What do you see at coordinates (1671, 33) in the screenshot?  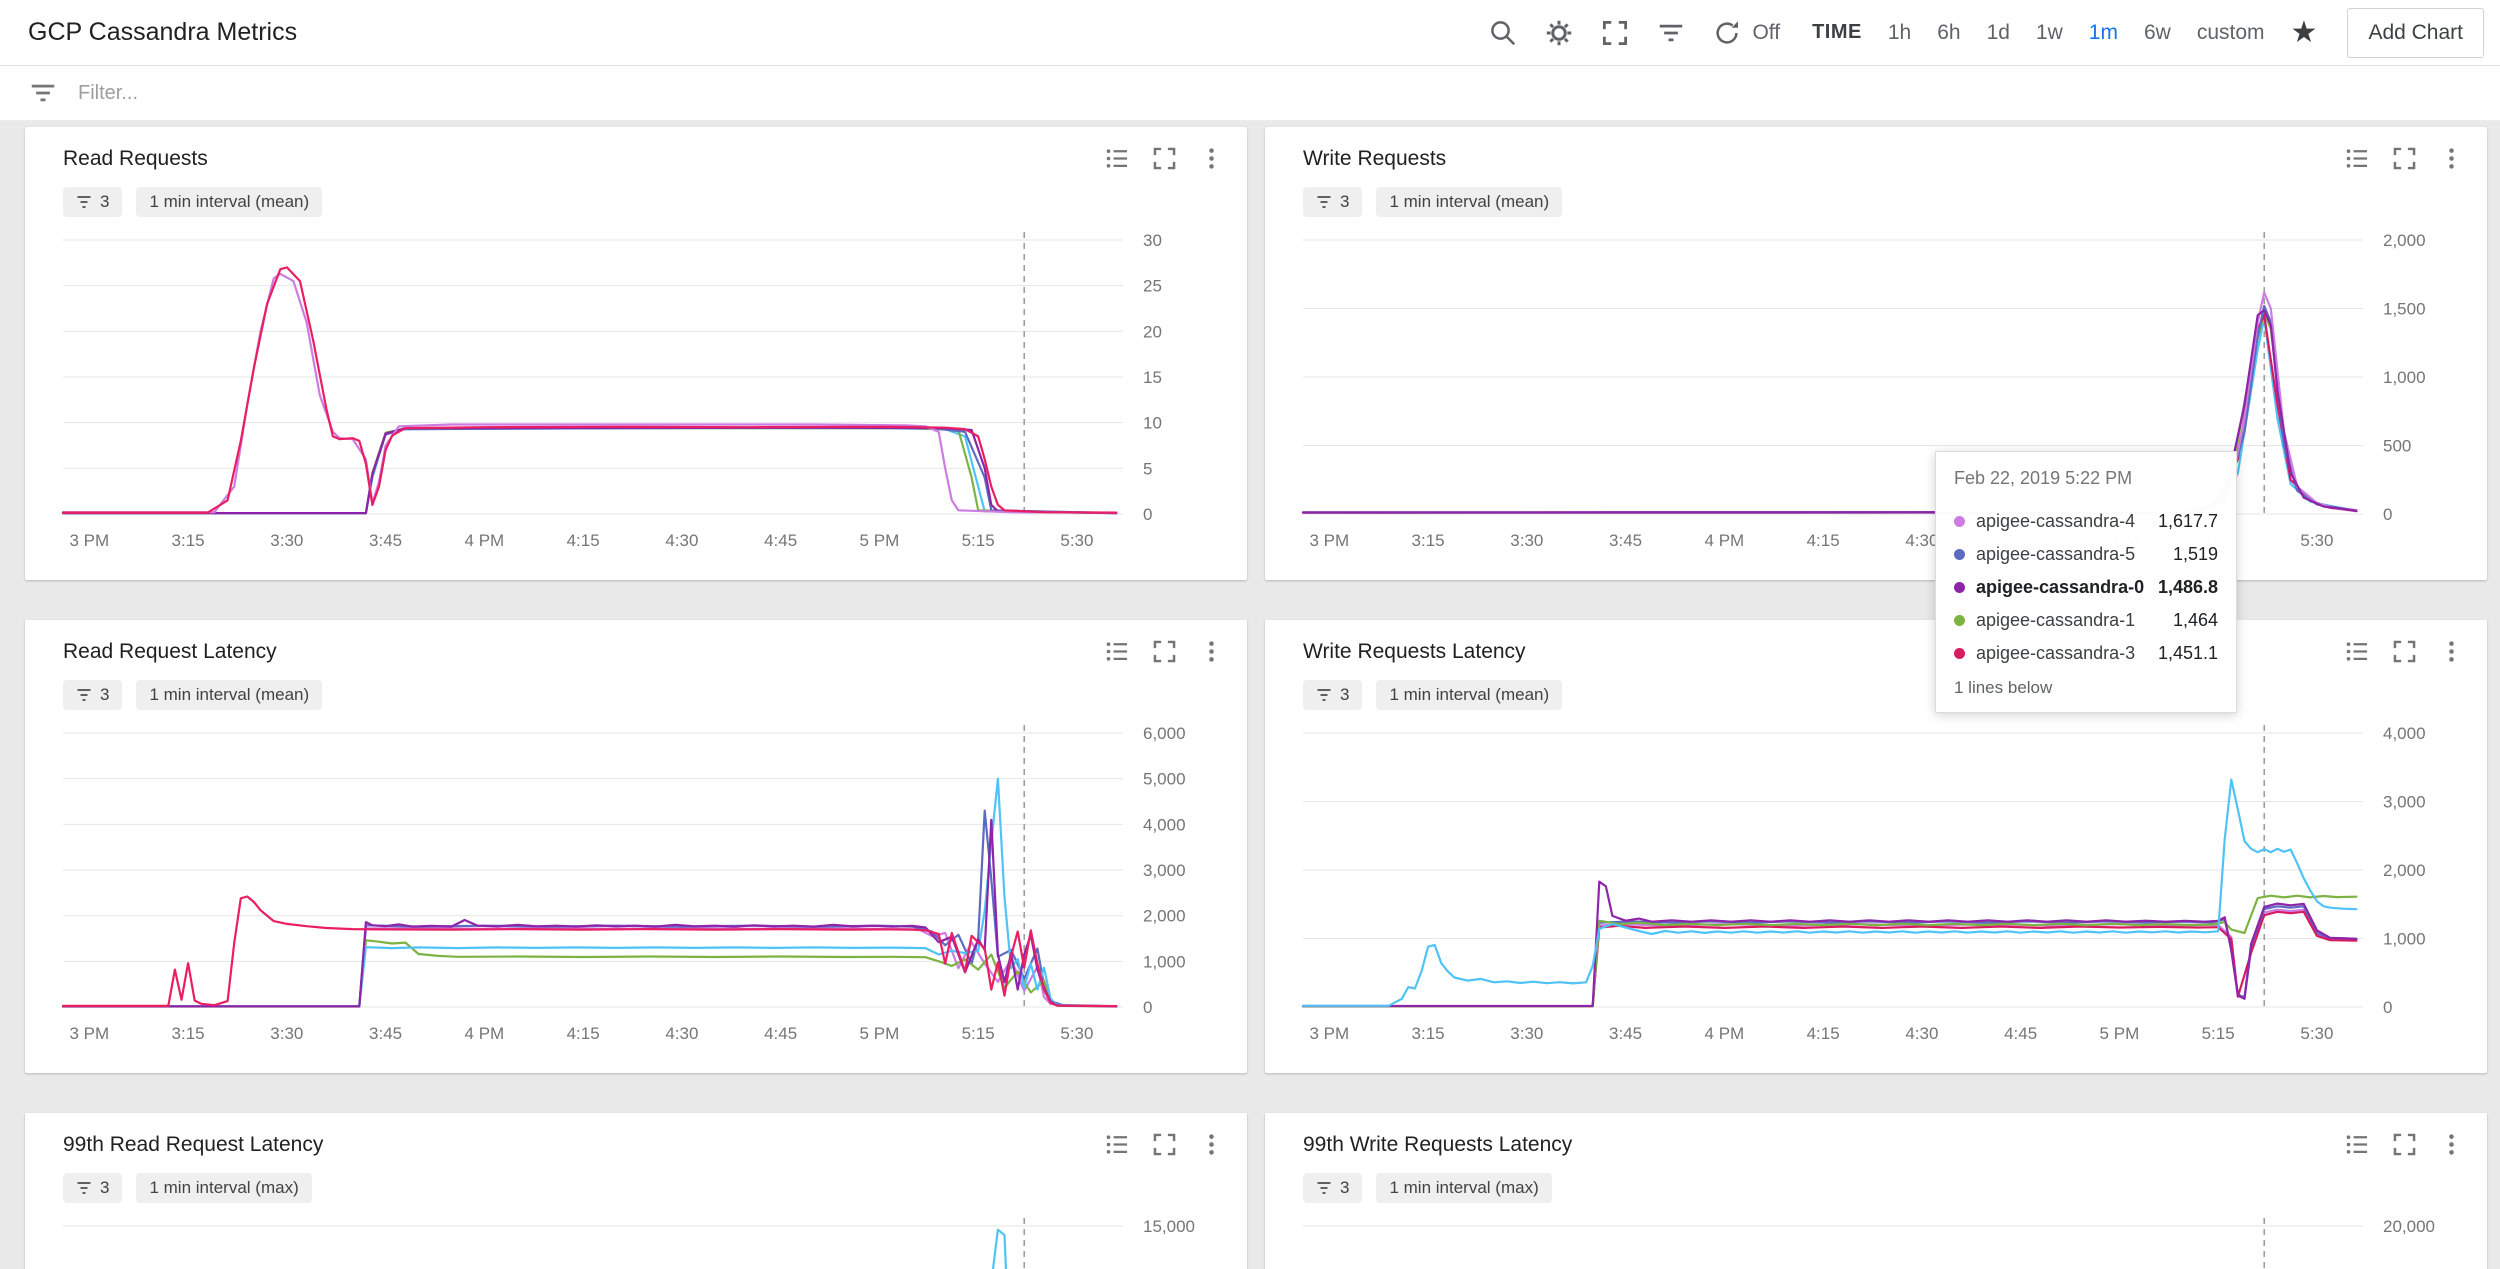 I see `filter-list-icon` at bounding box center [1671, 33].